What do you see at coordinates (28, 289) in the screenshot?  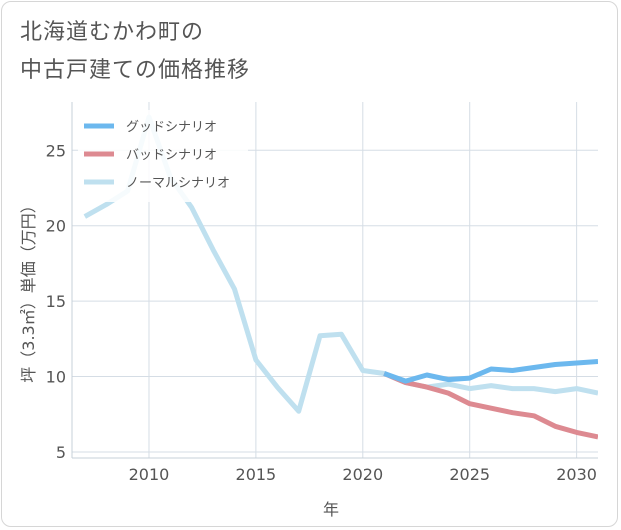 I see `y-axis-title: 坪（3.3㎡）単価（万円）` at bounding box center [28, 289].